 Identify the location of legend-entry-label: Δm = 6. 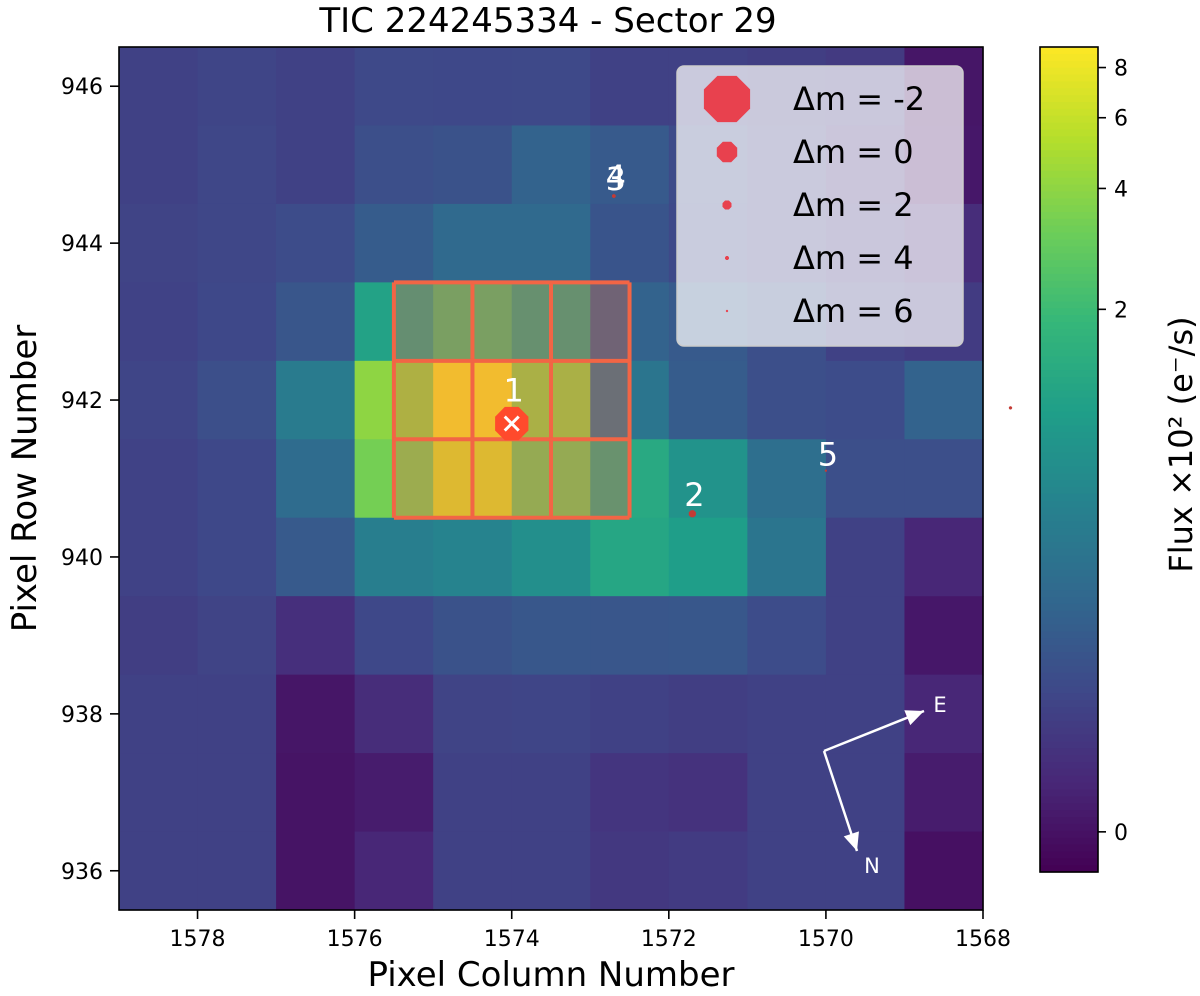
(853, 311).